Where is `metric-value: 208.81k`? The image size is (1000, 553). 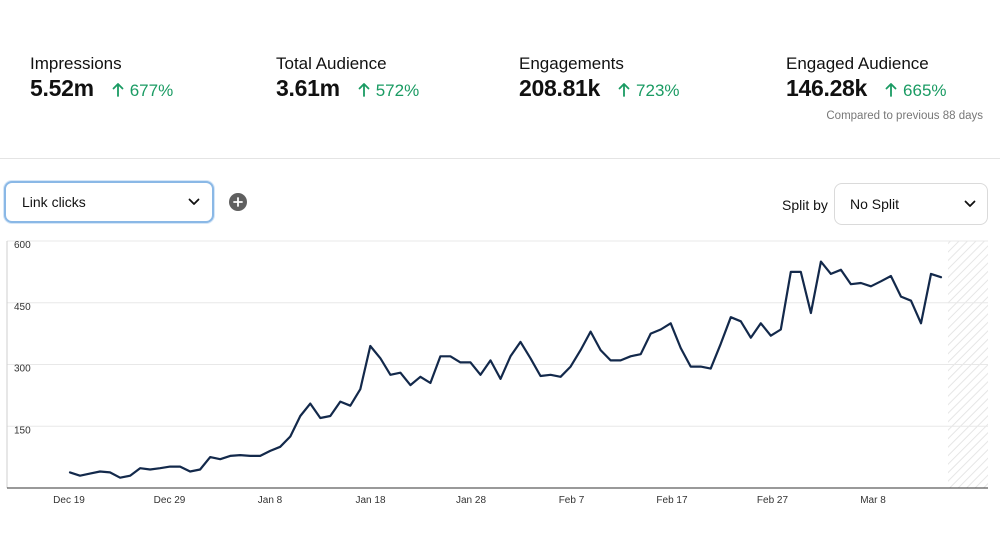
metric-value: 208.81k is located at coordinates (560, 88).